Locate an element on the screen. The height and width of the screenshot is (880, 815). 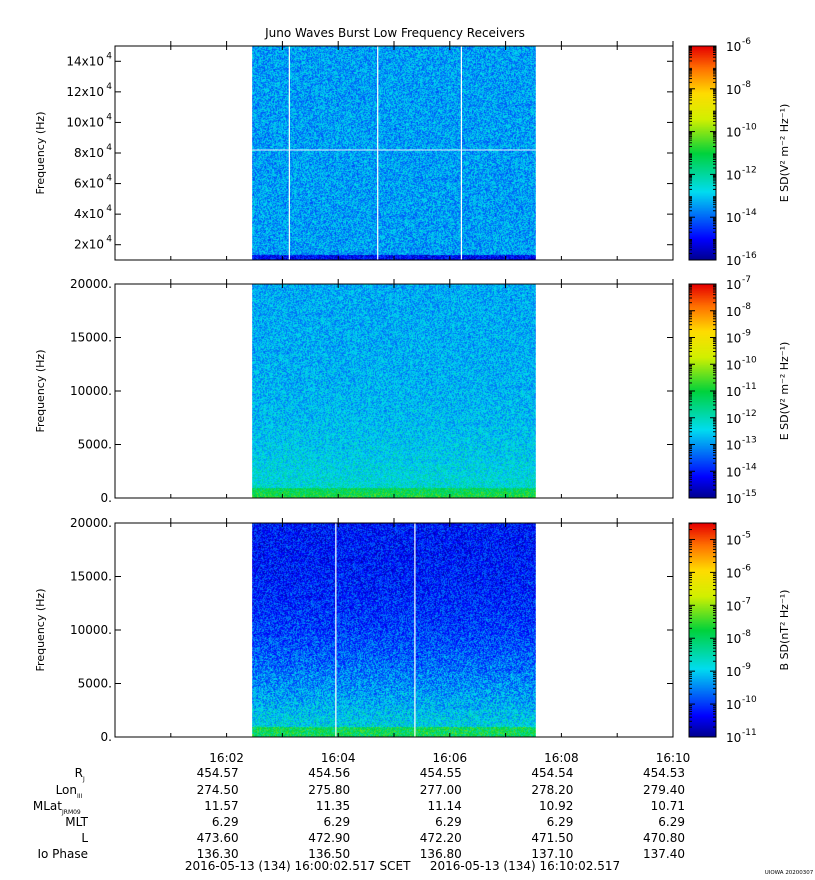
ephemeris-value: 136.30 is located at coordinates (218, 854).